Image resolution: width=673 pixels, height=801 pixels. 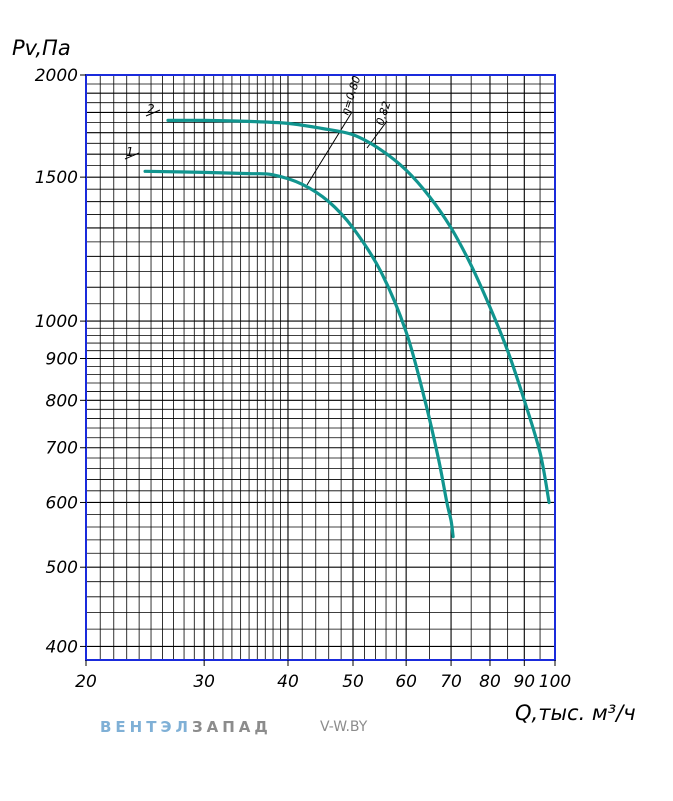 I want to click on y-tick-label: 700, so click(x=62, y=449).